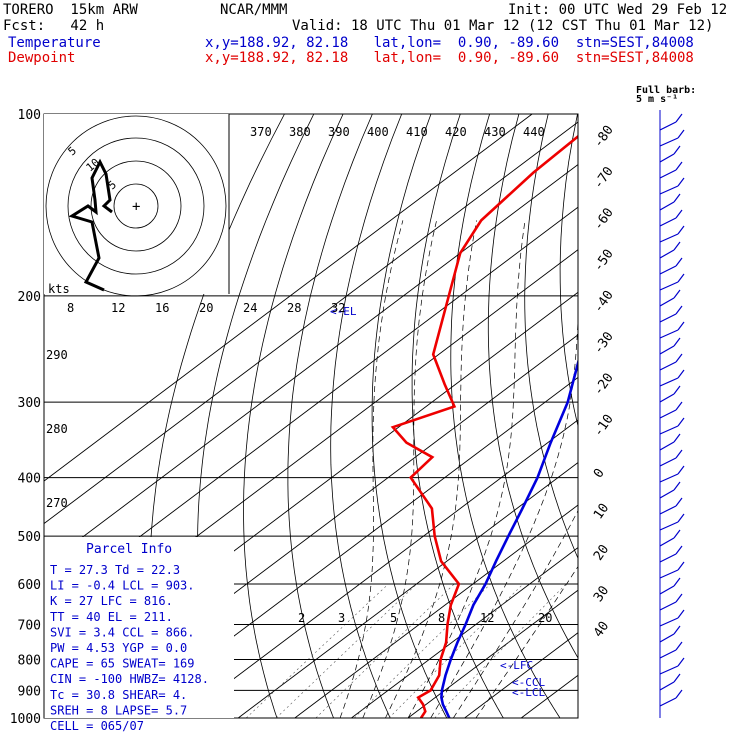 This screenshot has width=740, height=740. Describe the element at coordinates (57, 429) in the screenshot. I see `theta-left-label: 280` at that location.